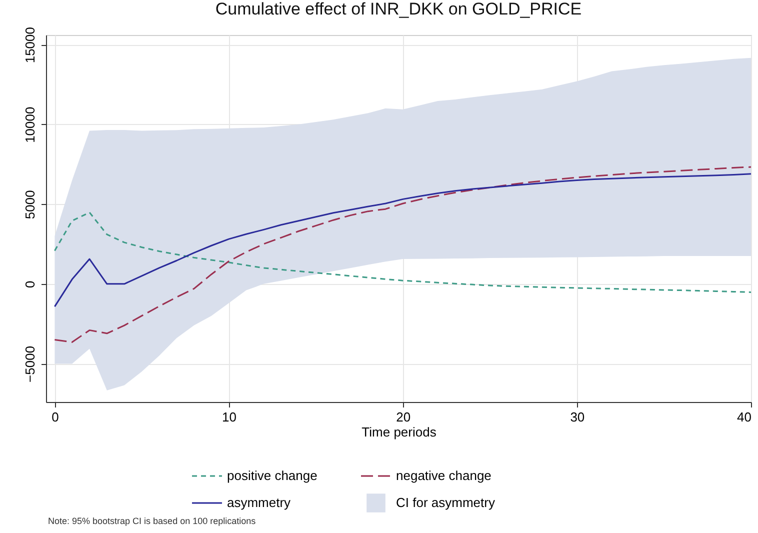  Describe the element at coordinates (259, 502) in the screenshot. I see `legend-label: asymmetry` at that location.